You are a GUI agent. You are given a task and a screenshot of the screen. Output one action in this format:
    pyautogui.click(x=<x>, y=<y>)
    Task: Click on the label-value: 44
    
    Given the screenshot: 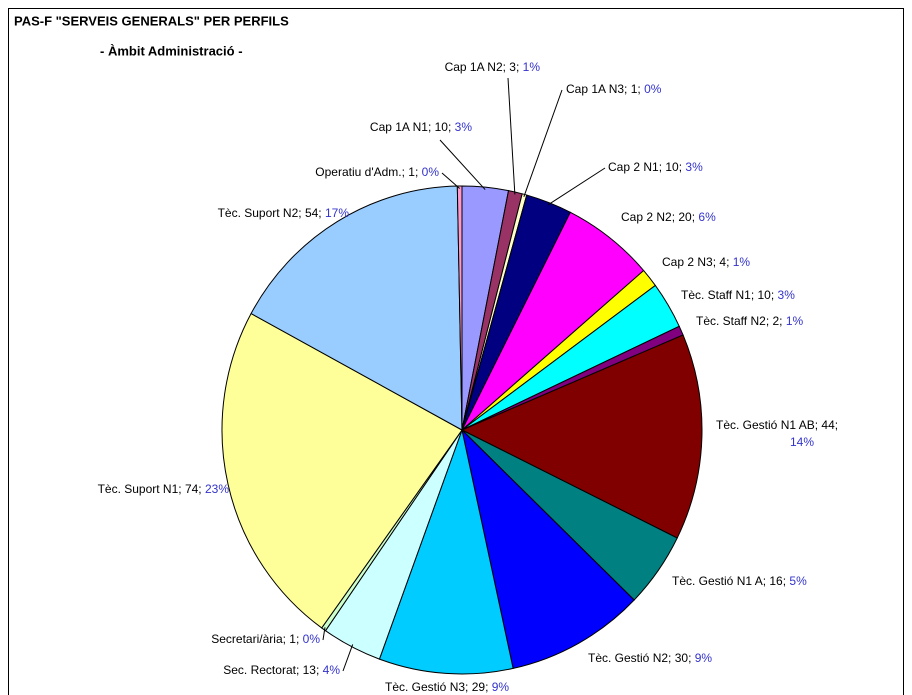 What is the action you would take?
    pyautogui.click(x=828, y=425)
    